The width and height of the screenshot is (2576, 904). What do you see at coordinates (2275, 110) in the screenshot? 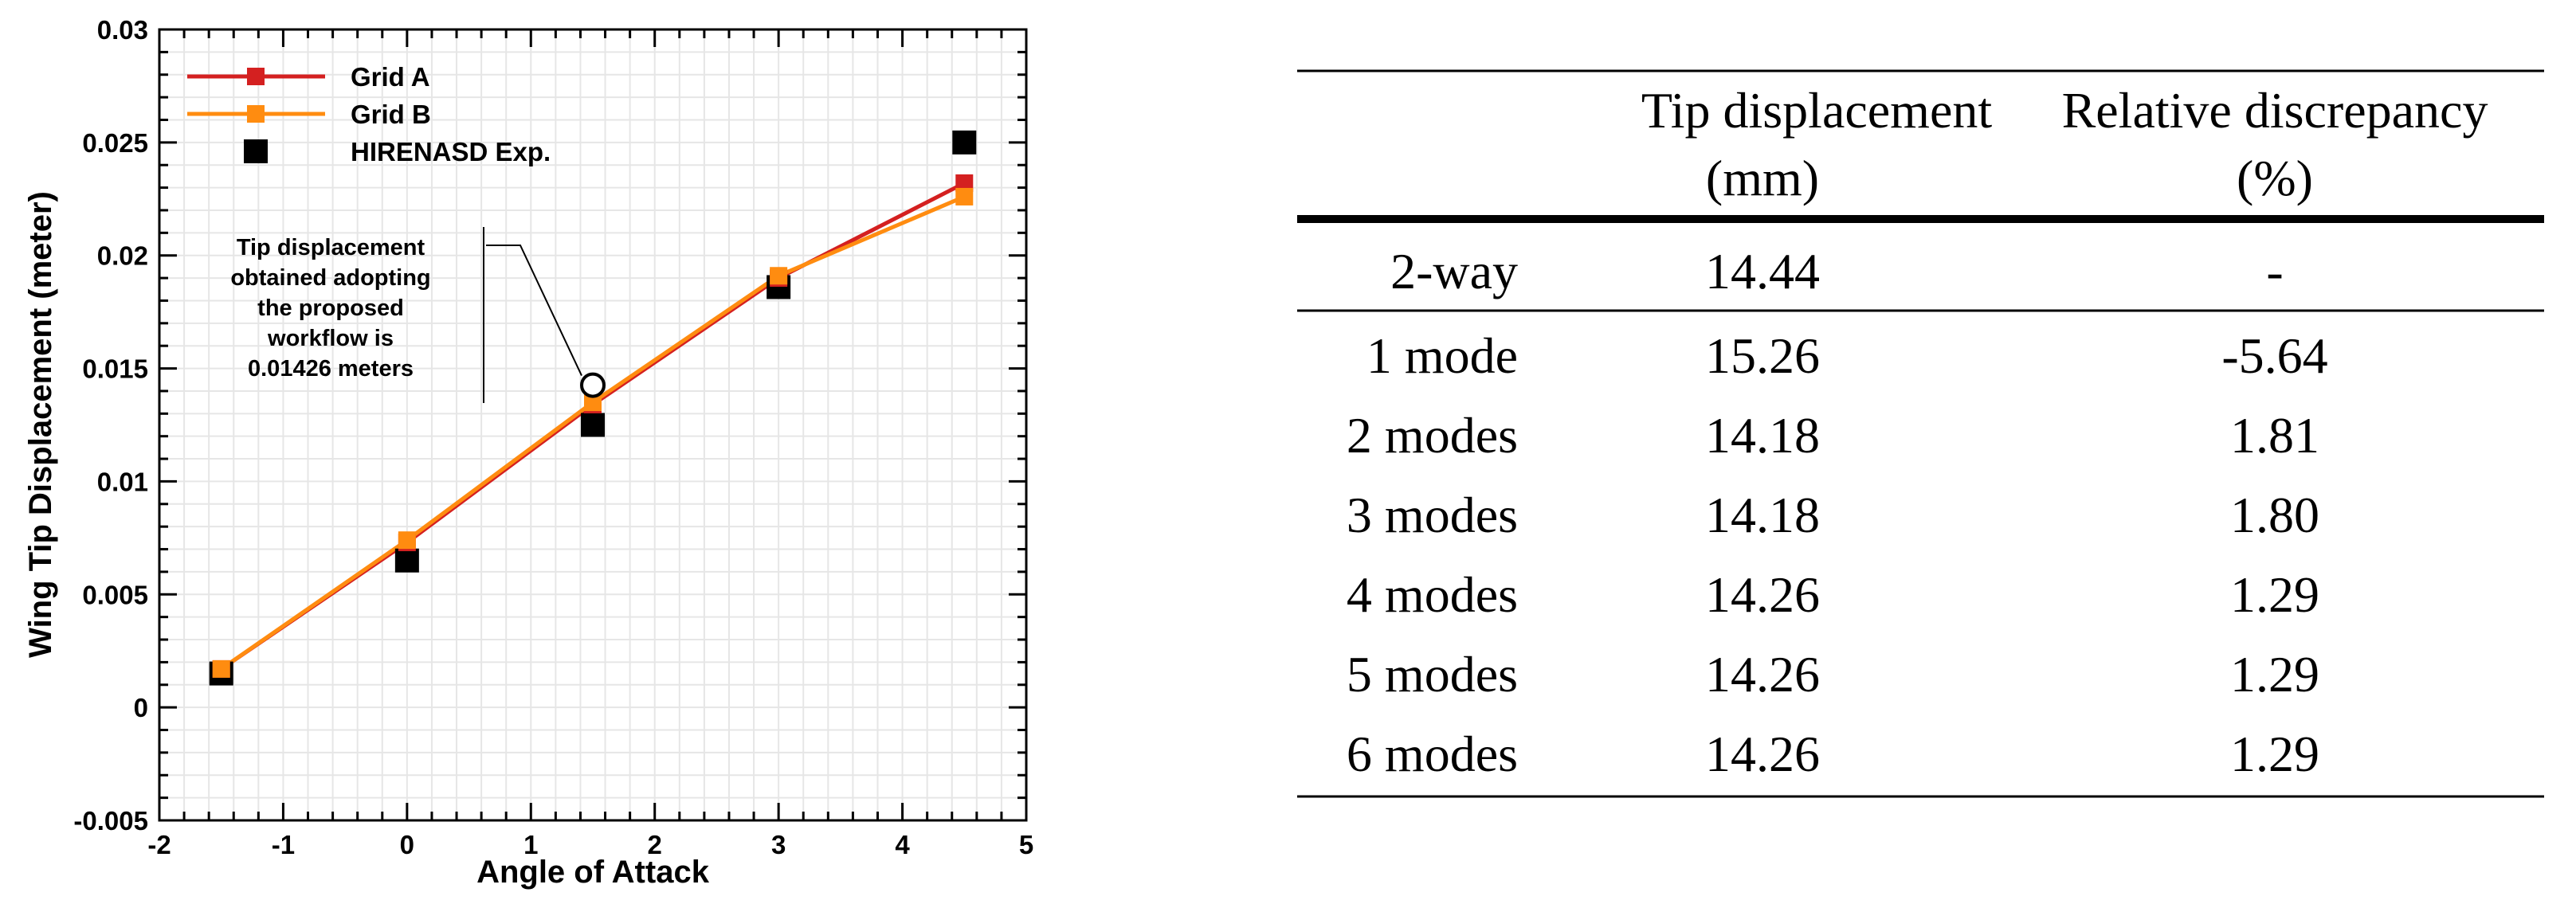
I see `table-header-line1: Relative discrepancy` at bounding box center [2275, 110].